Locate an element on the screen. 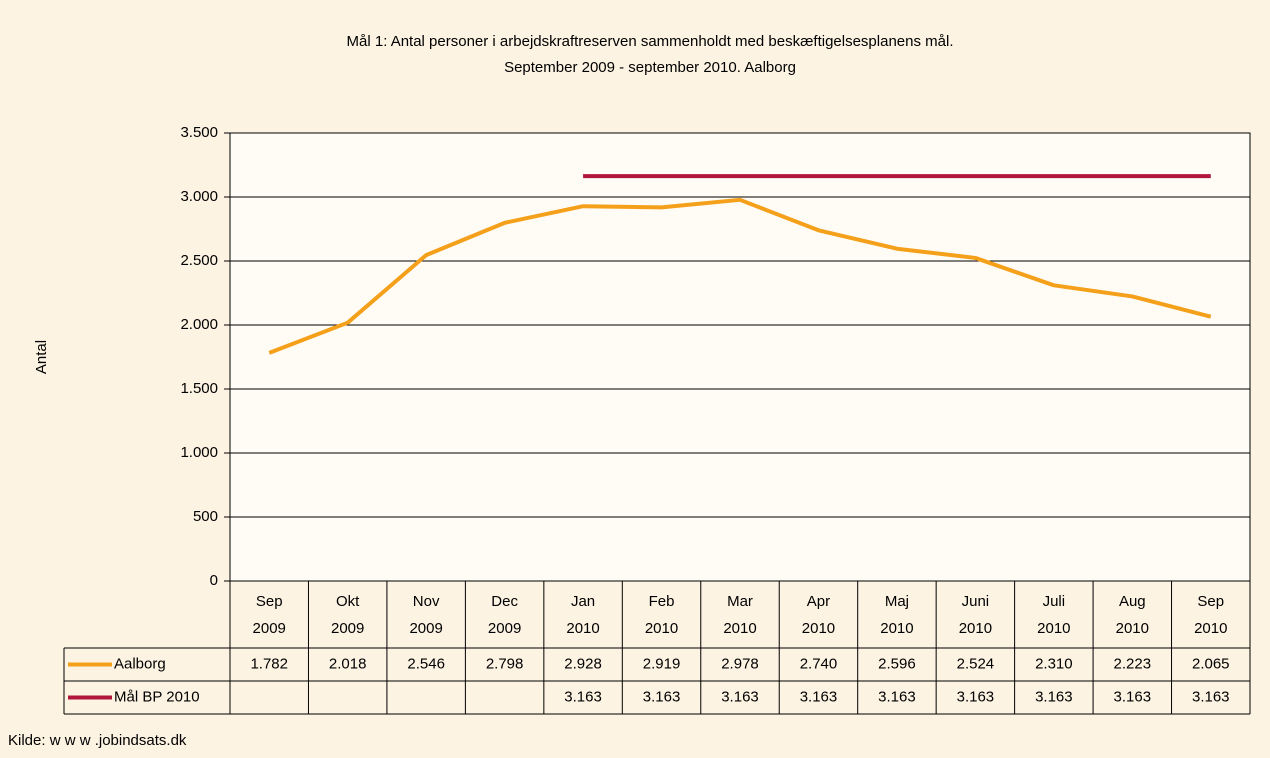 Image resolution: width=1270 pixels, height=758 pixels. data-label: 2.740 is located at coordinates (819, 663).